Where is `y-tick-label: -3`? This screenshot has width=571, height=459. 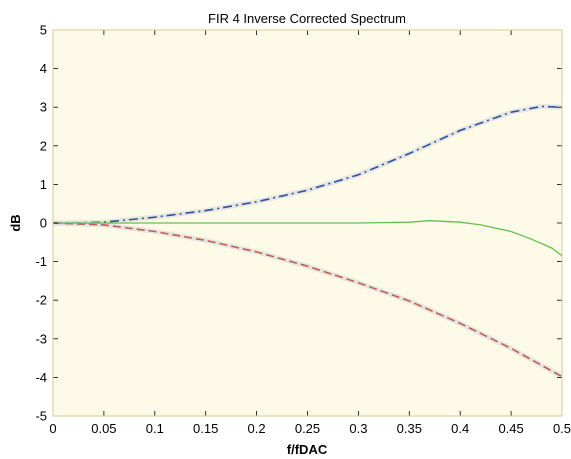 y-tick-label: -3 is located at coordinates (41, 338).